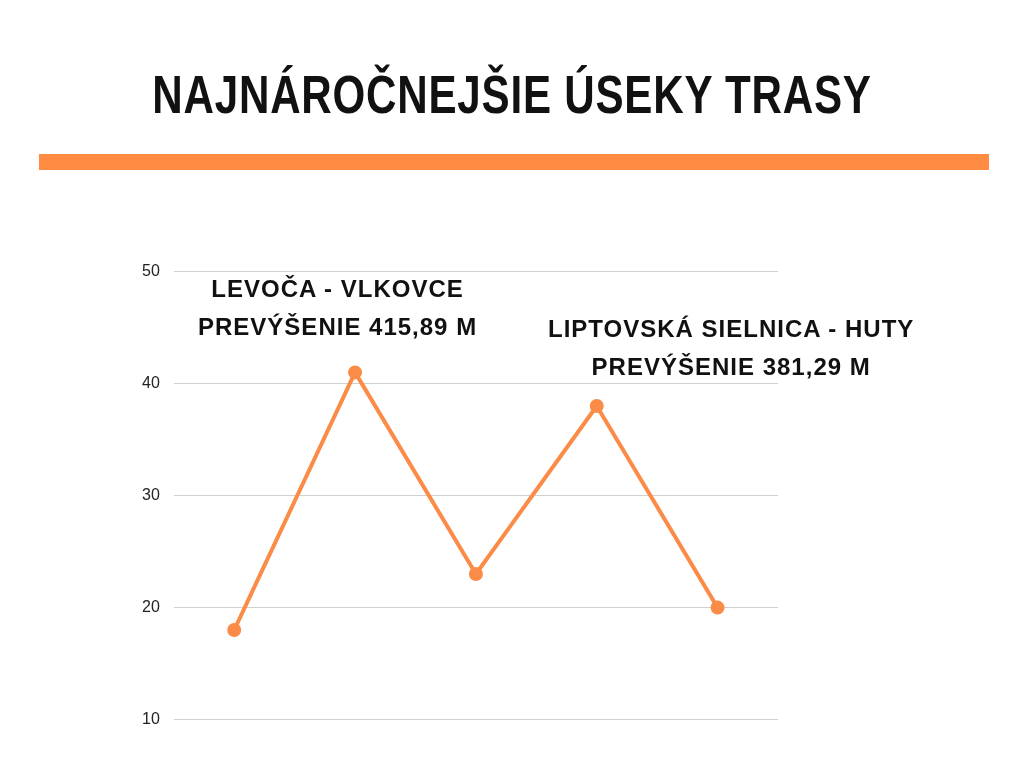 The height and width of the screenshot is (768, 1024). Describe the element at coordinates (151, 383) in the screenshot. I see `y-tick-label: 40` at that location.